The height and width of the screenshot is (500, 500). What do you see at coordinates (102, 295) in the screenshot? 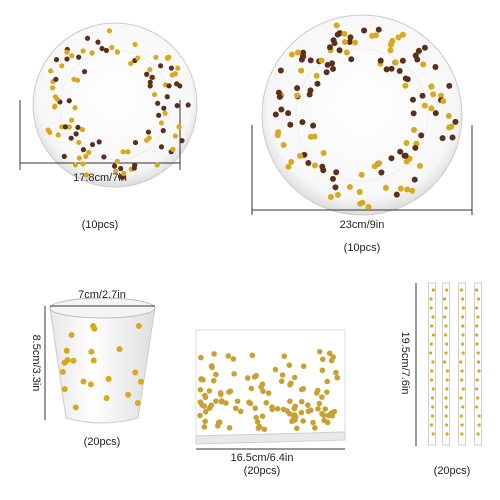
I see `size-label: 7cm/2.7in` at bounding box center [102, 295].